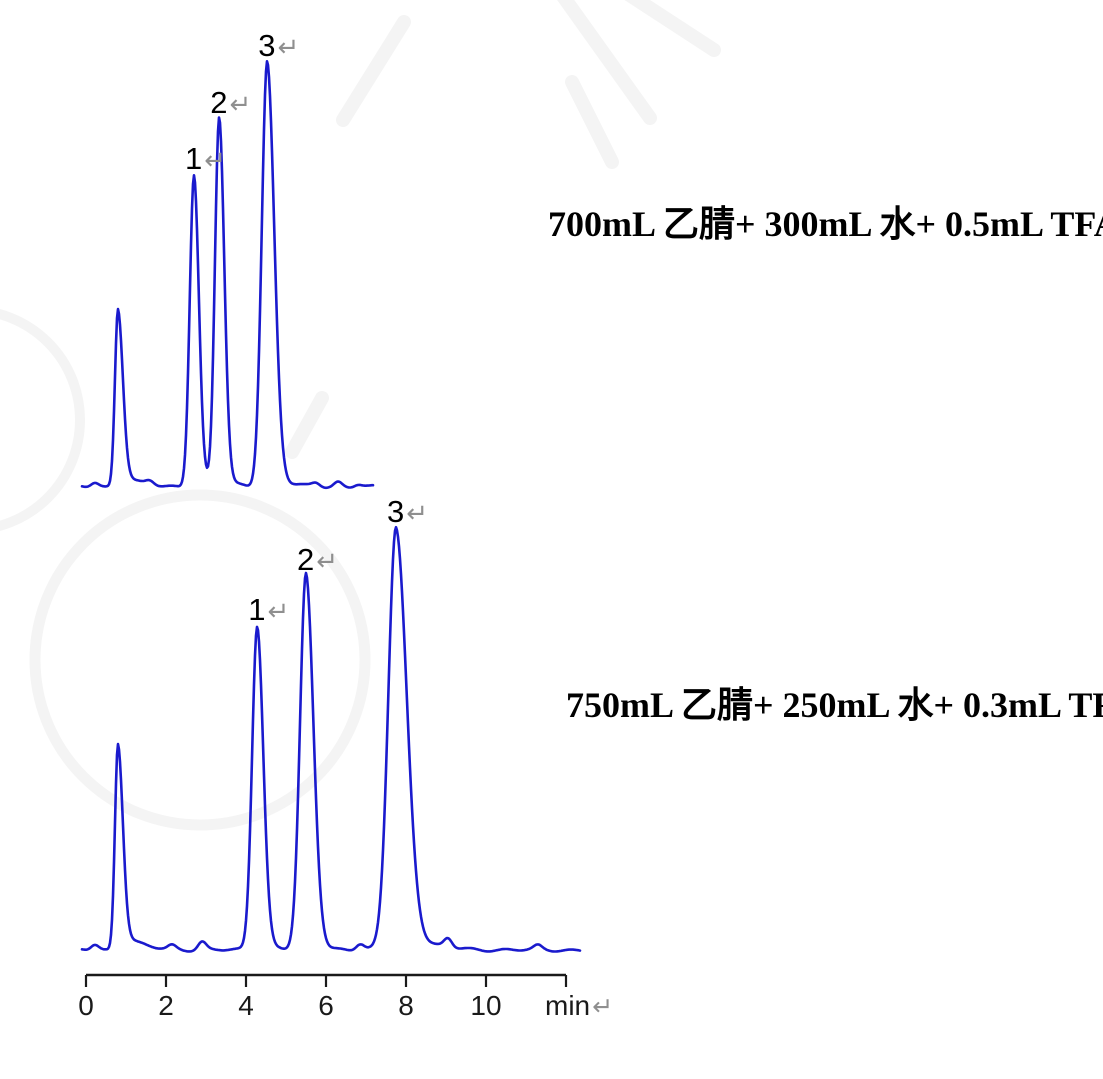  I want to click on axis-unit-label: min↵, so click(579, 1006).